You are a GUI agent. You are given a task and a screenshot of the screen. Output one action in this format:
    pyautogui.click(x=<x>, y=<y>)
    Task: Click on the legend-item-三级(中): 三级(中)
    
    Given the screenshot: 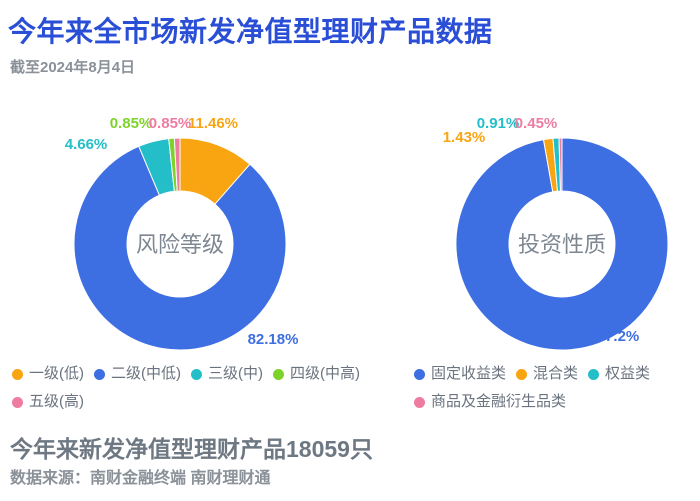 What is the action you would take?
    pyautogui.click(x=227, y=374)
    